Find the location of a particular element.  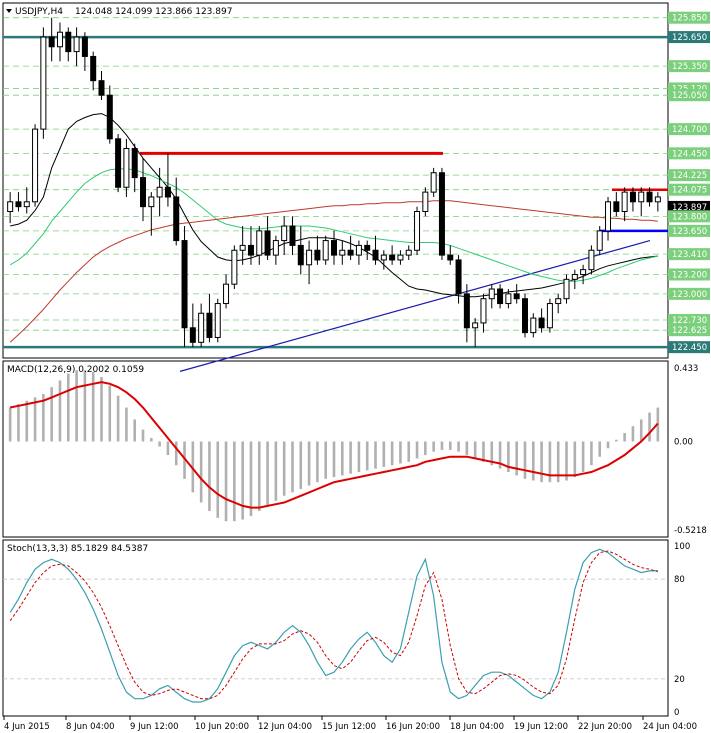

triangle-down-icon is located at coordinates (9, 11).